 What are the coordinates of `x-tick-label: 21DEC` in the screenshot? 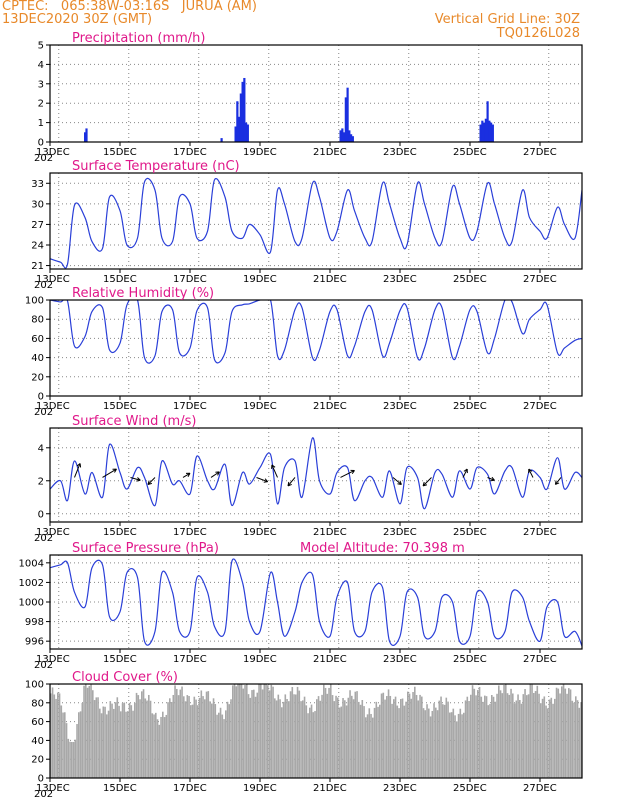 It's located at (330, 279).